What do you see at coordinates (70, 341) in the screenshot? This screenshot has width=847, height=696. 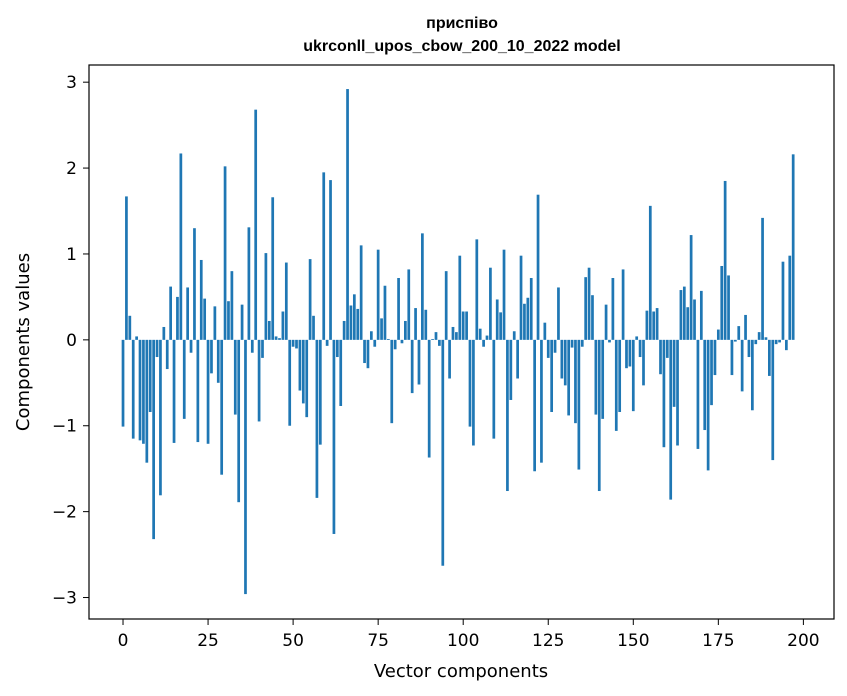 I see `y-axis: −3 −2 −1 0 1 2 3` at bounding box center [70, 341].